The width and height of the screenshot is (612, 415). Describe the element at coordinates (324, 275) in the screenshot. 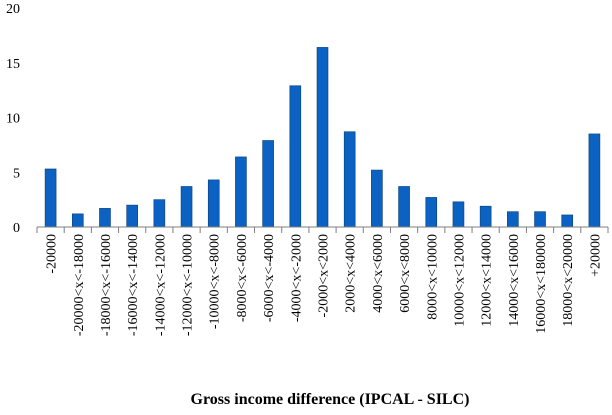

I see `x-category-label: -2000<x<2000` at that location.